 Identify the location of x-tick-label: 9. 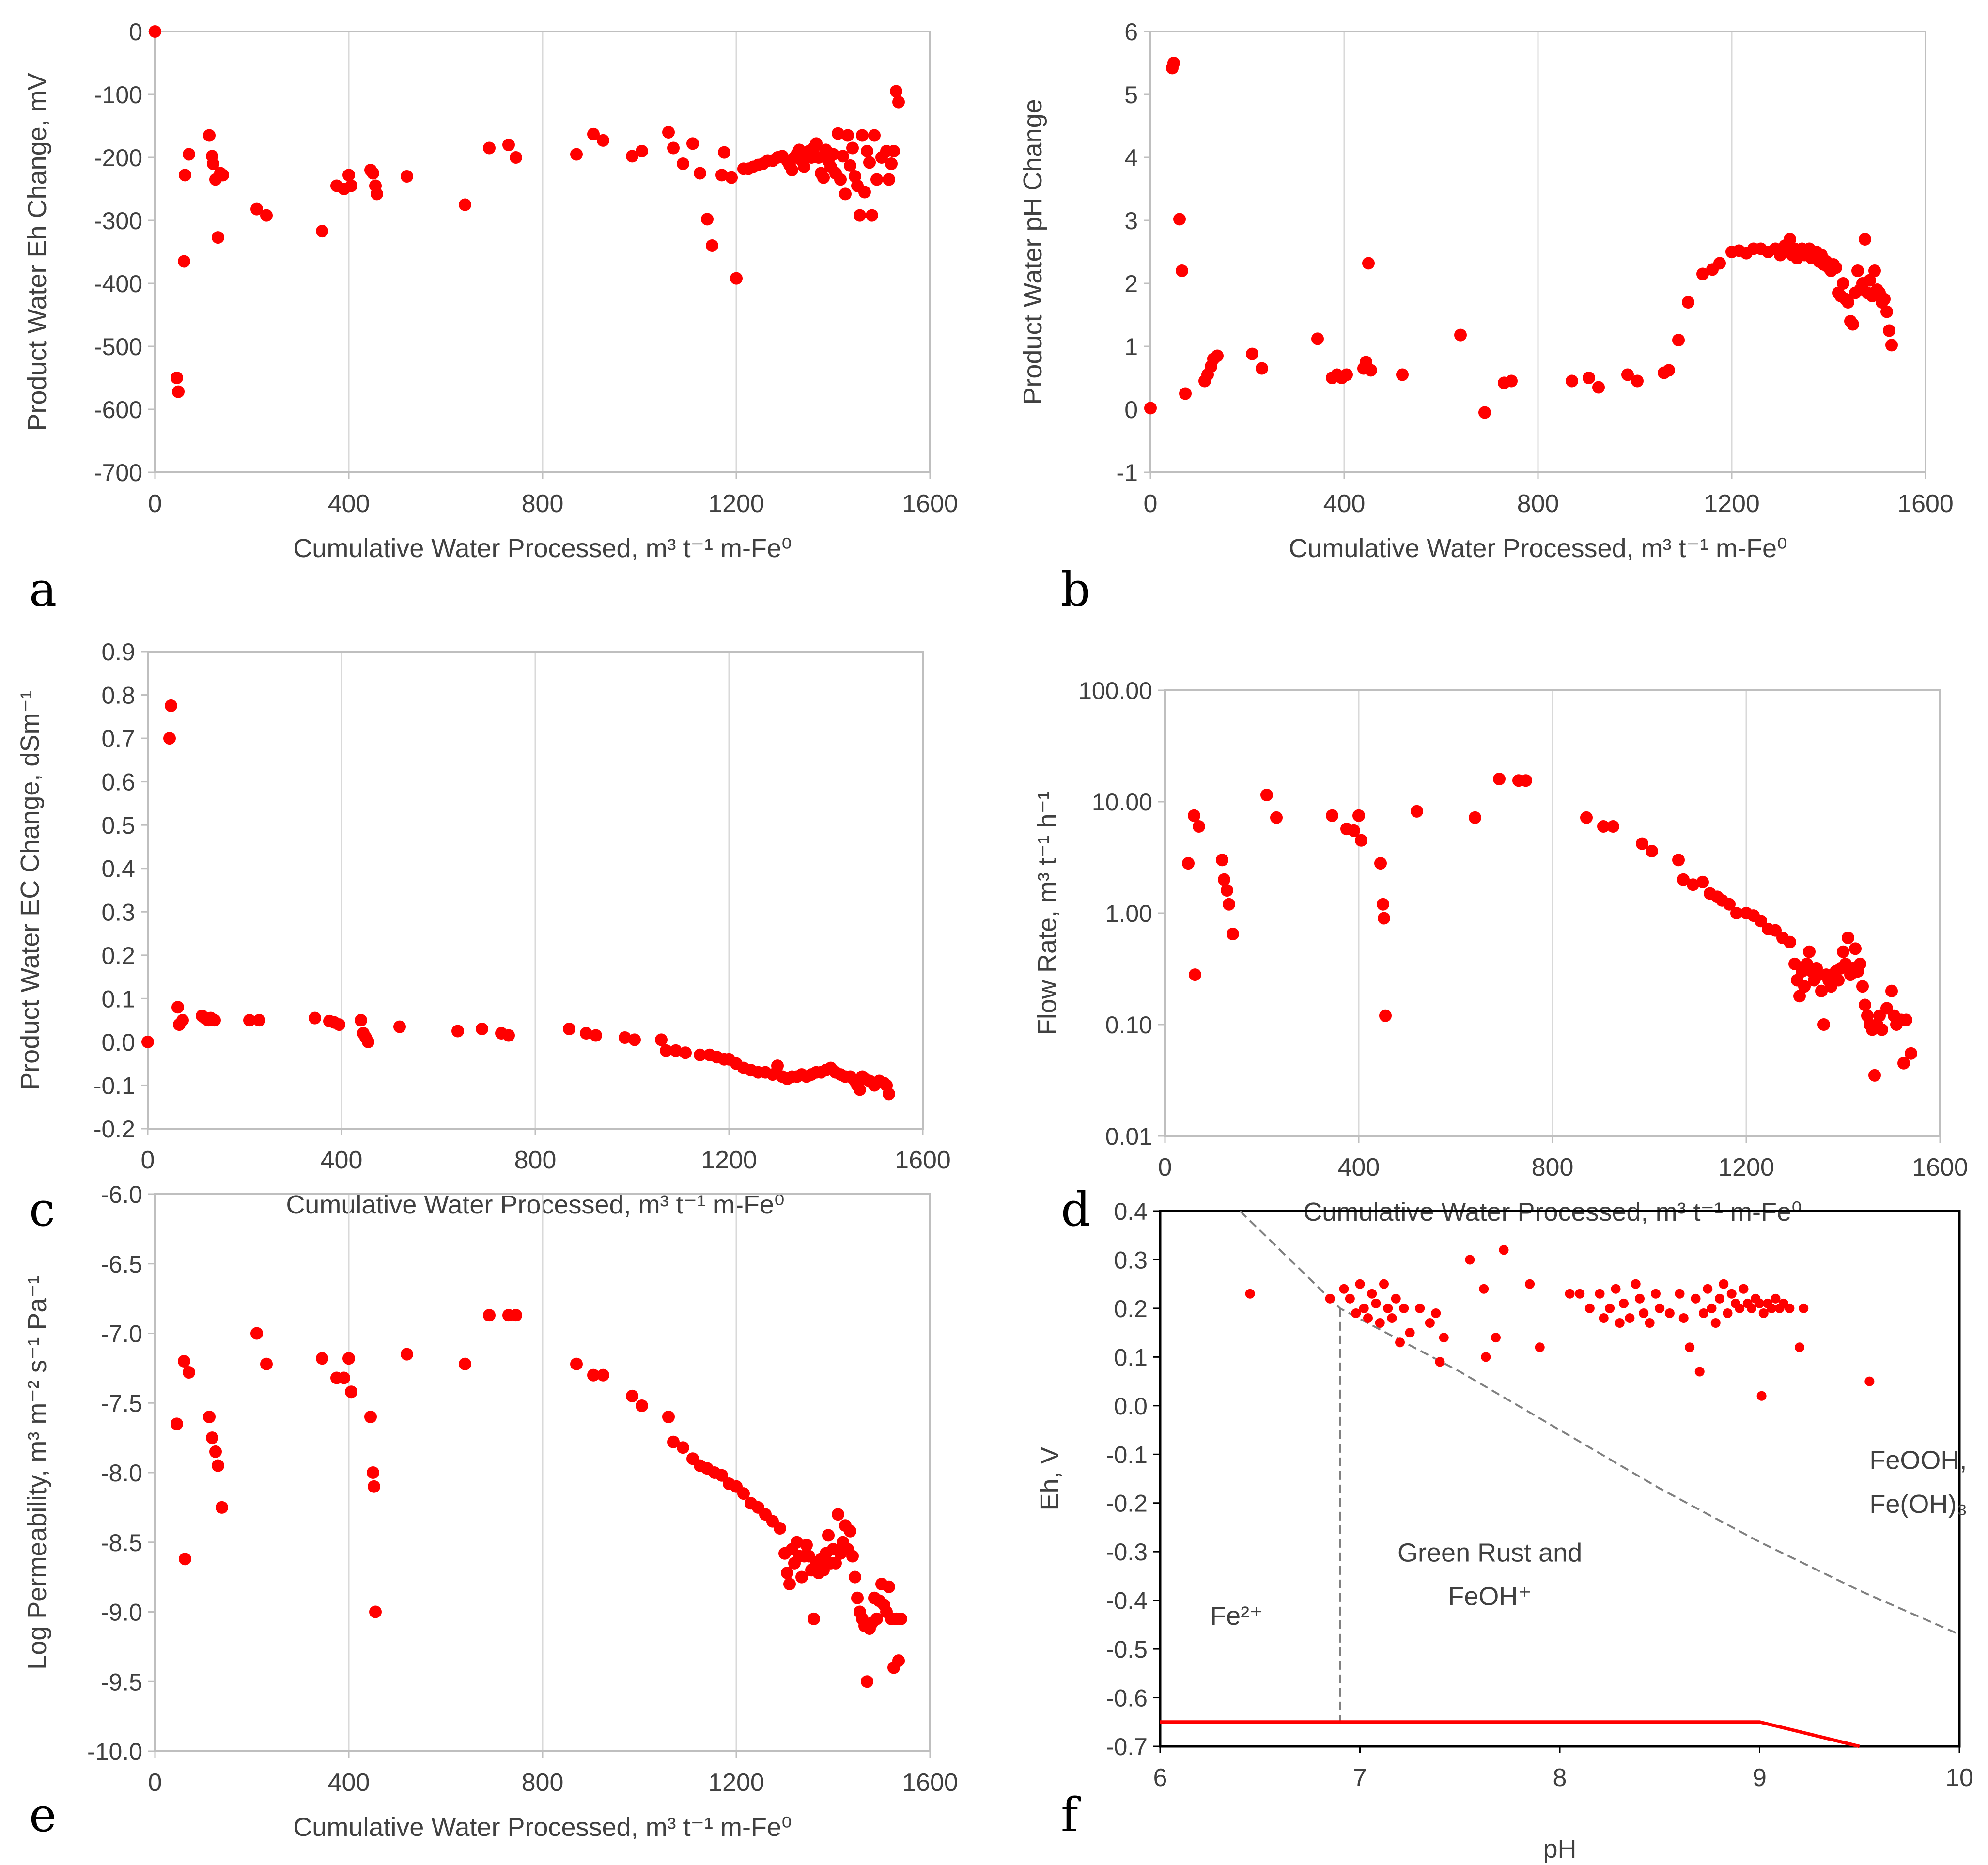
(1760, 1778).